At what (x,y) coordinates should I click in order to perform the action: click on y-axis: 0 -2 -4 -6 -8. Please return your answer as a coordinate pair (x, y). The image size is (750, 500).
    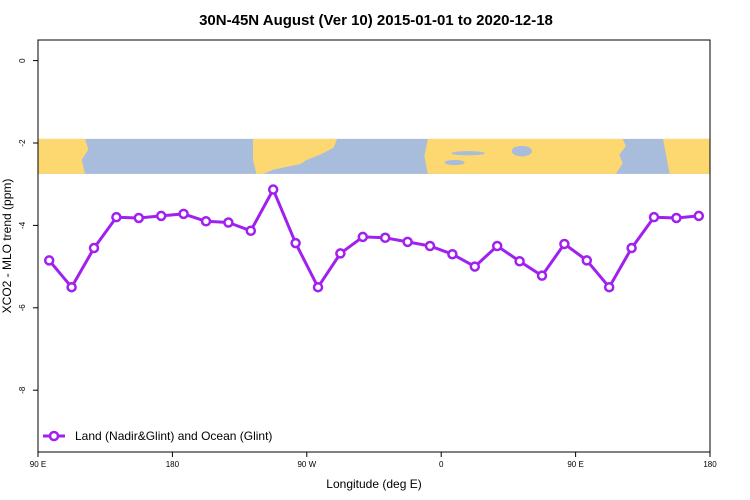
    Looking at the image, I should click on (28, 226).